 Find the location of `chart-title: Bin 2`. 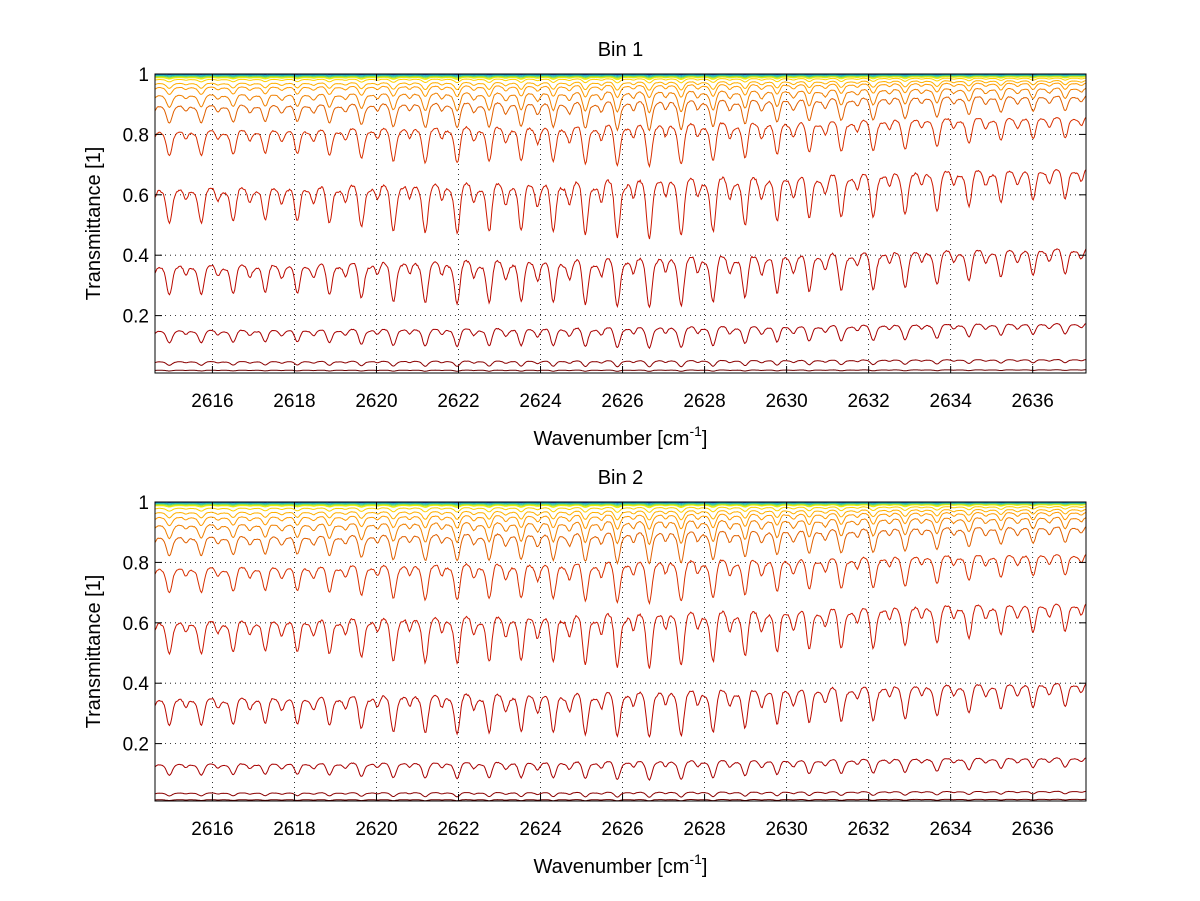

chart-title: Bin 2 is located at coordinates (621, 478).